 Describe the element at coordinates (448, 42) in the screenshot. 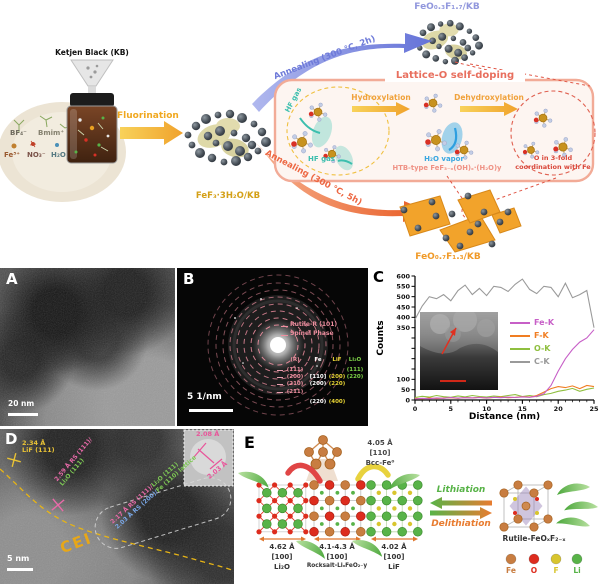

I see `feo03f17-cluster` at that location.